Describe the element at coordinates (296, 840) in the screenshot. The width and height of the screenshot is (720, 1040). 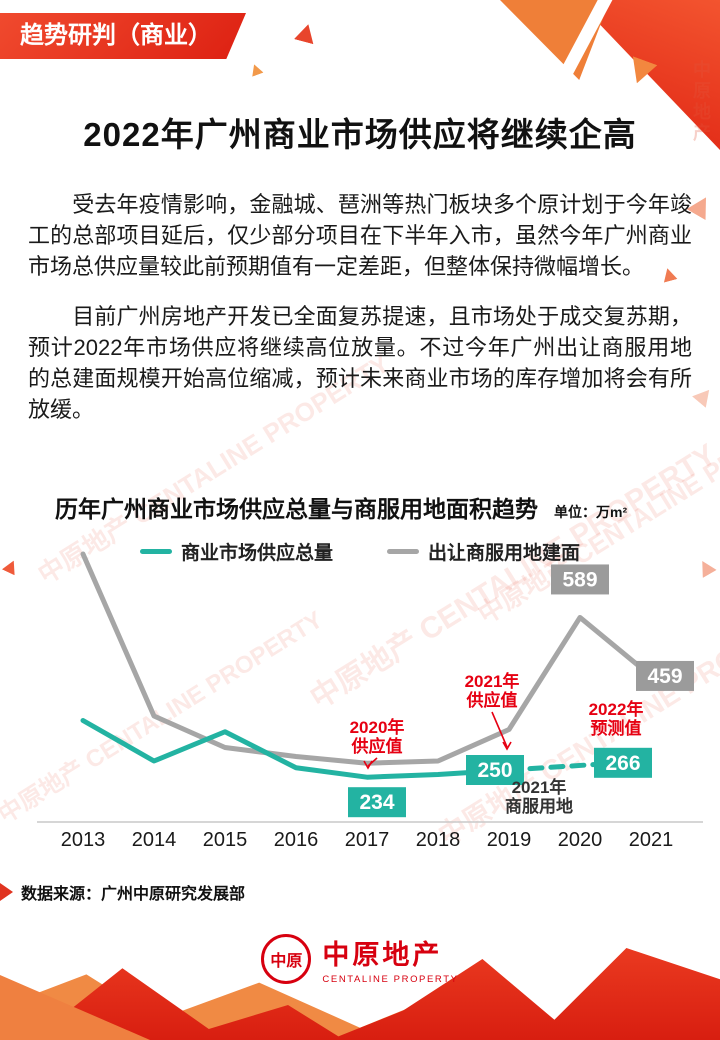
I see `x-axis-label: 2016` at that location.